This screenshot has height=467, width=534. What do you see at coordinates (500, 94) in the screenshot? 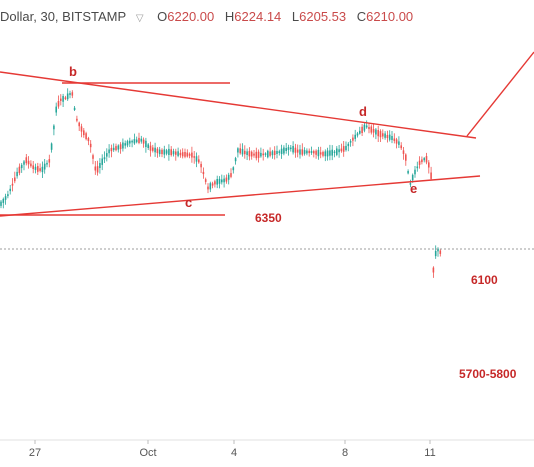
I see `breakout-projection-line` at bounding box center [500, 94].